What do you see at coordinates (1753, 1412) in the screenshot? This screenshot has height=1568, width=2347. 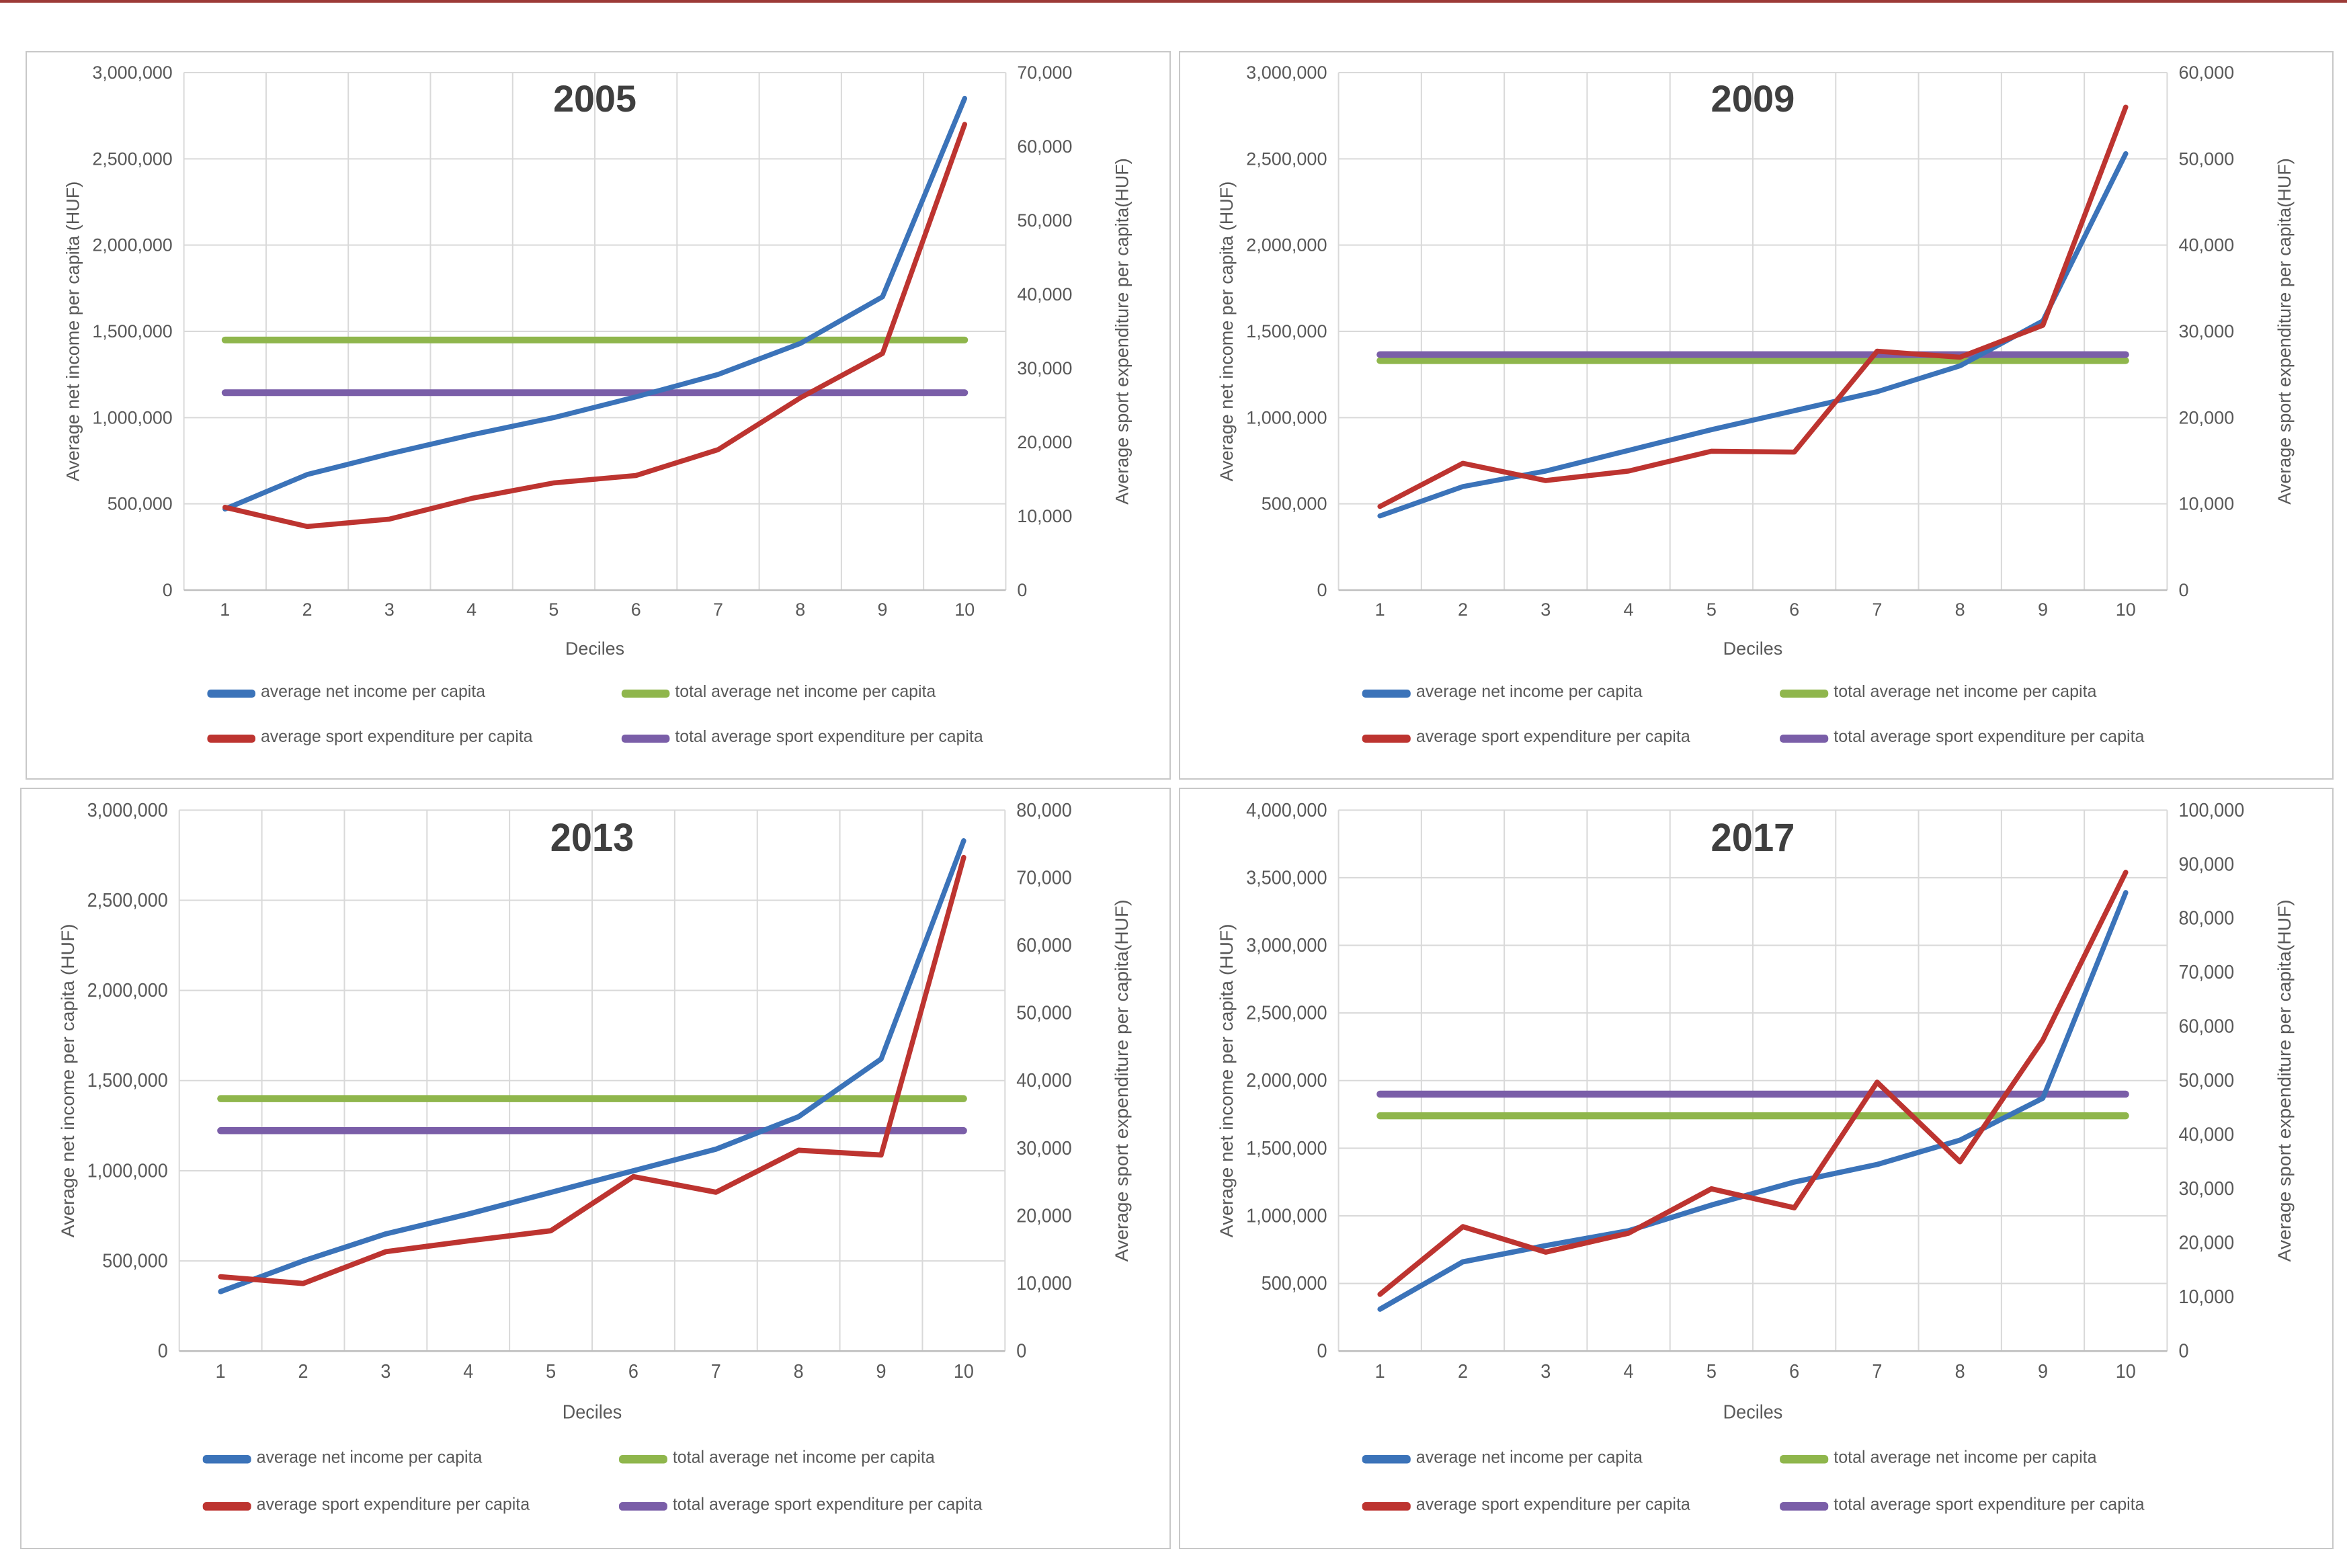 I see `x-axis-title: Deciles` at bounding box center [1753, 1412].